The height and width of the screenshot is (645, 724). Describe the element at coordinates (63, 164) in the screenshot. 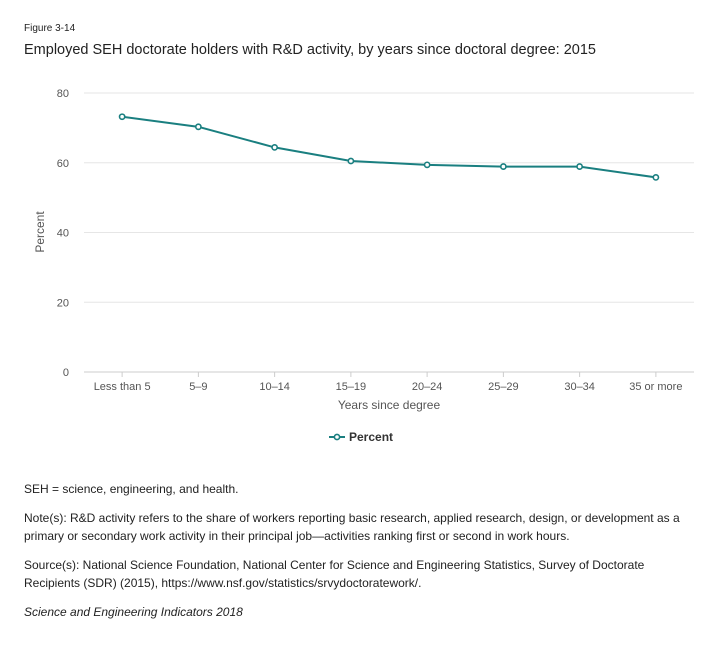

I see `y-tick-label: 60` at that location.